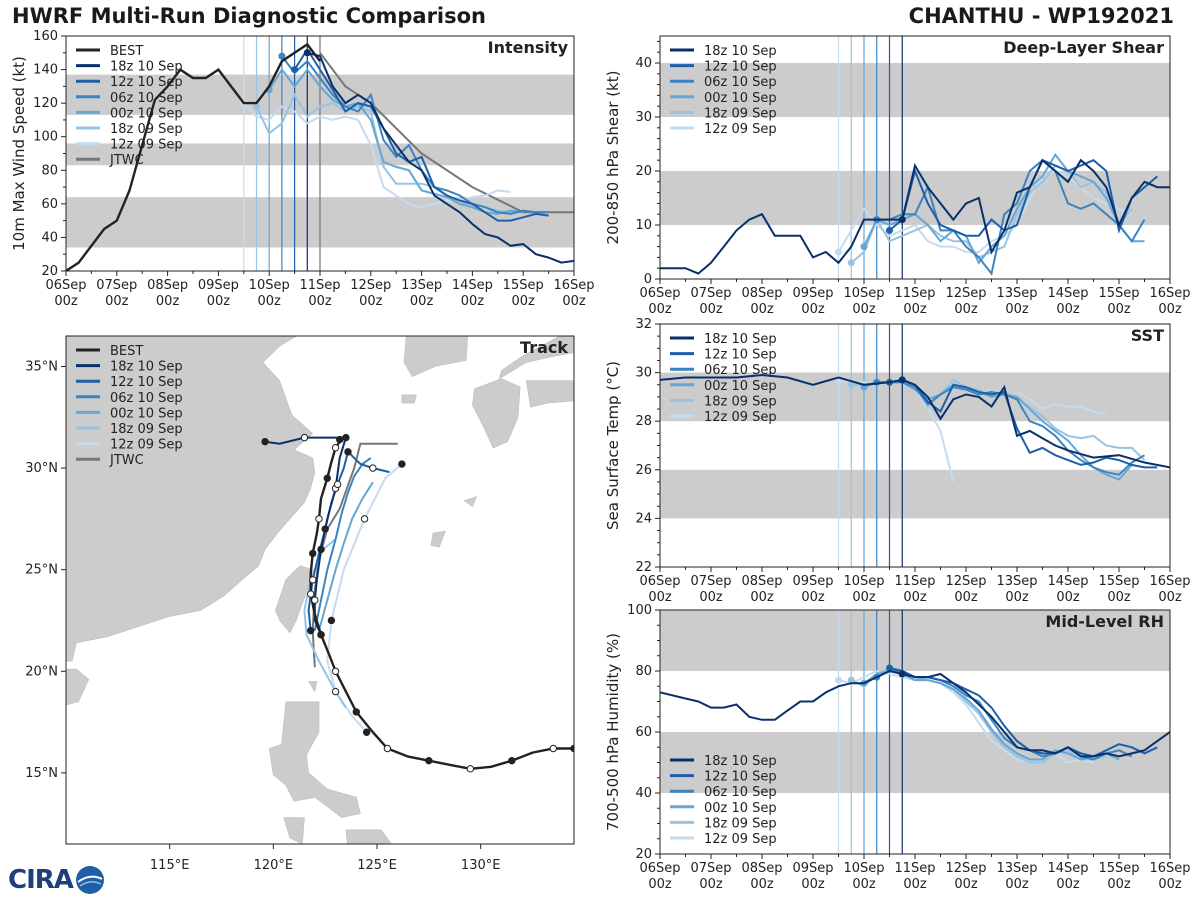  I want to click on legend-label: 00z 10 Sep, so click(146, 113).